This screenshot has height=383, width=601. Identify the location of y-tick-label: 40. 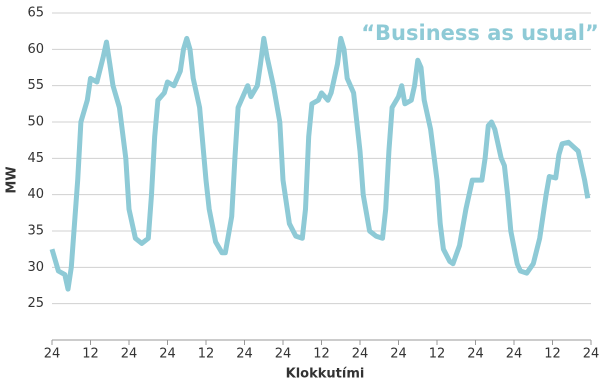
(35, 194).